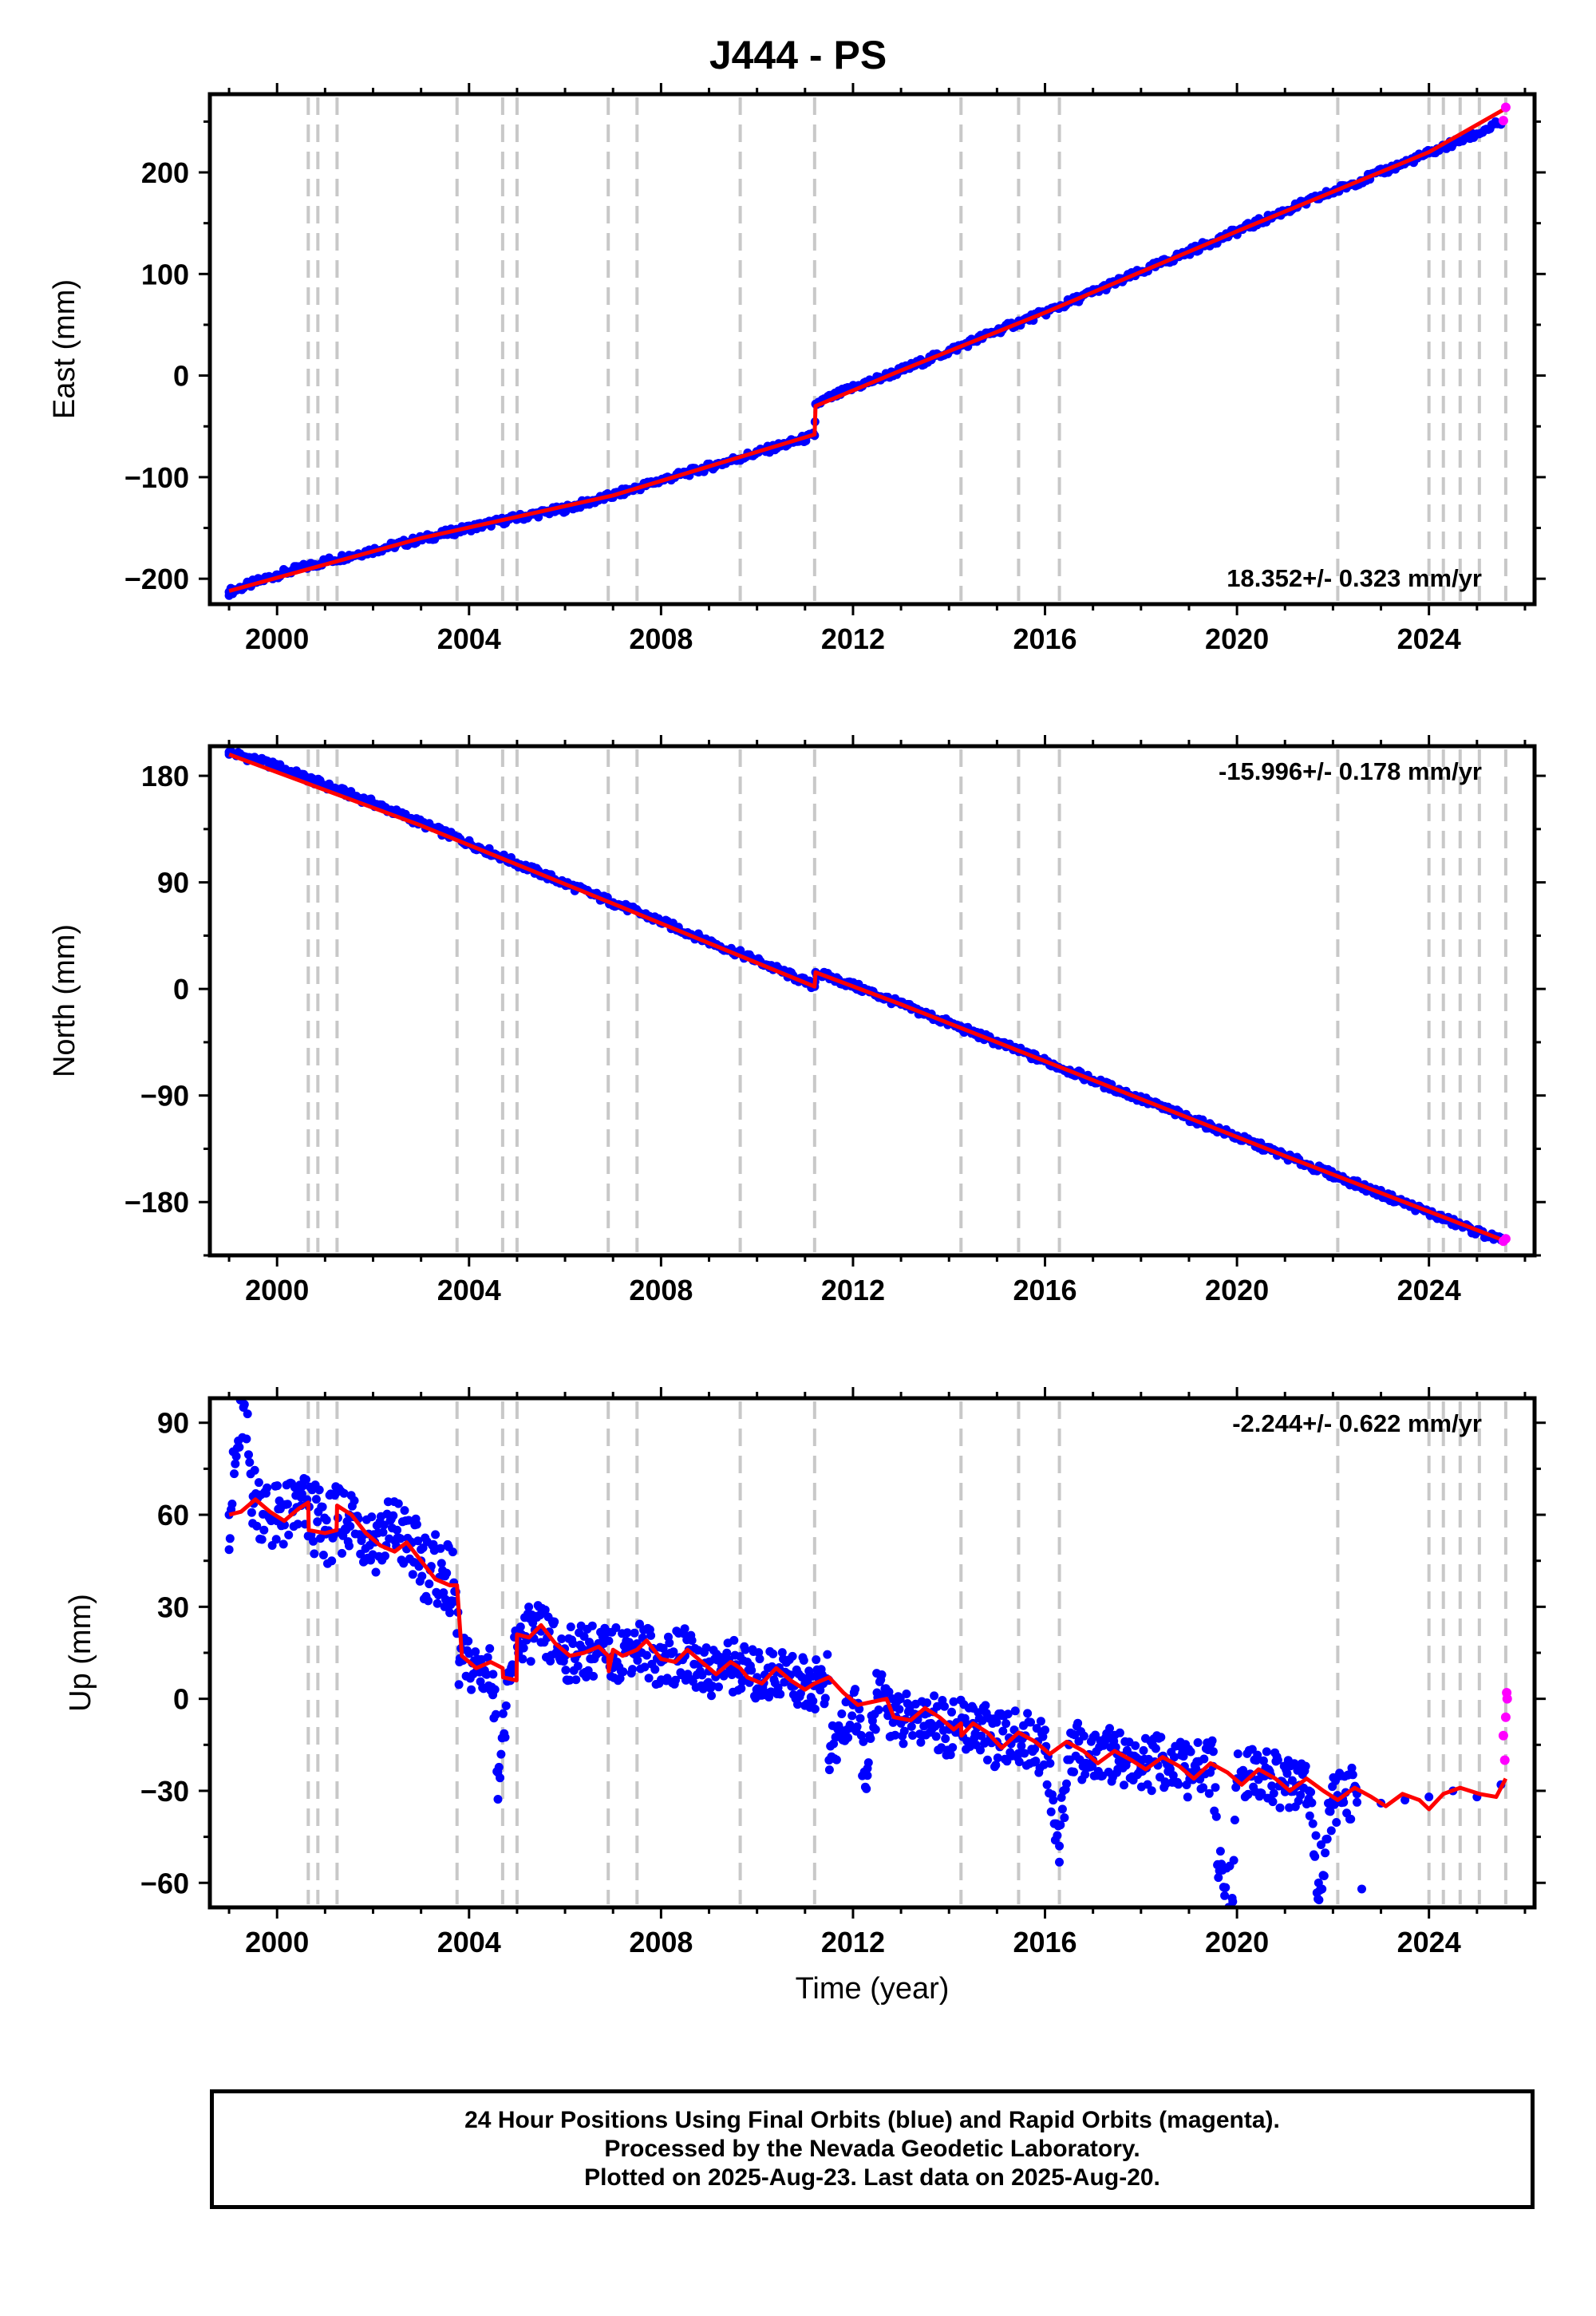 This screenshot has width=1596, height=2316. What do you see at coordinates (277, 638) in the screenshot?
I see `east-x-tick-label: 2000` at bounding box center [277, 638].